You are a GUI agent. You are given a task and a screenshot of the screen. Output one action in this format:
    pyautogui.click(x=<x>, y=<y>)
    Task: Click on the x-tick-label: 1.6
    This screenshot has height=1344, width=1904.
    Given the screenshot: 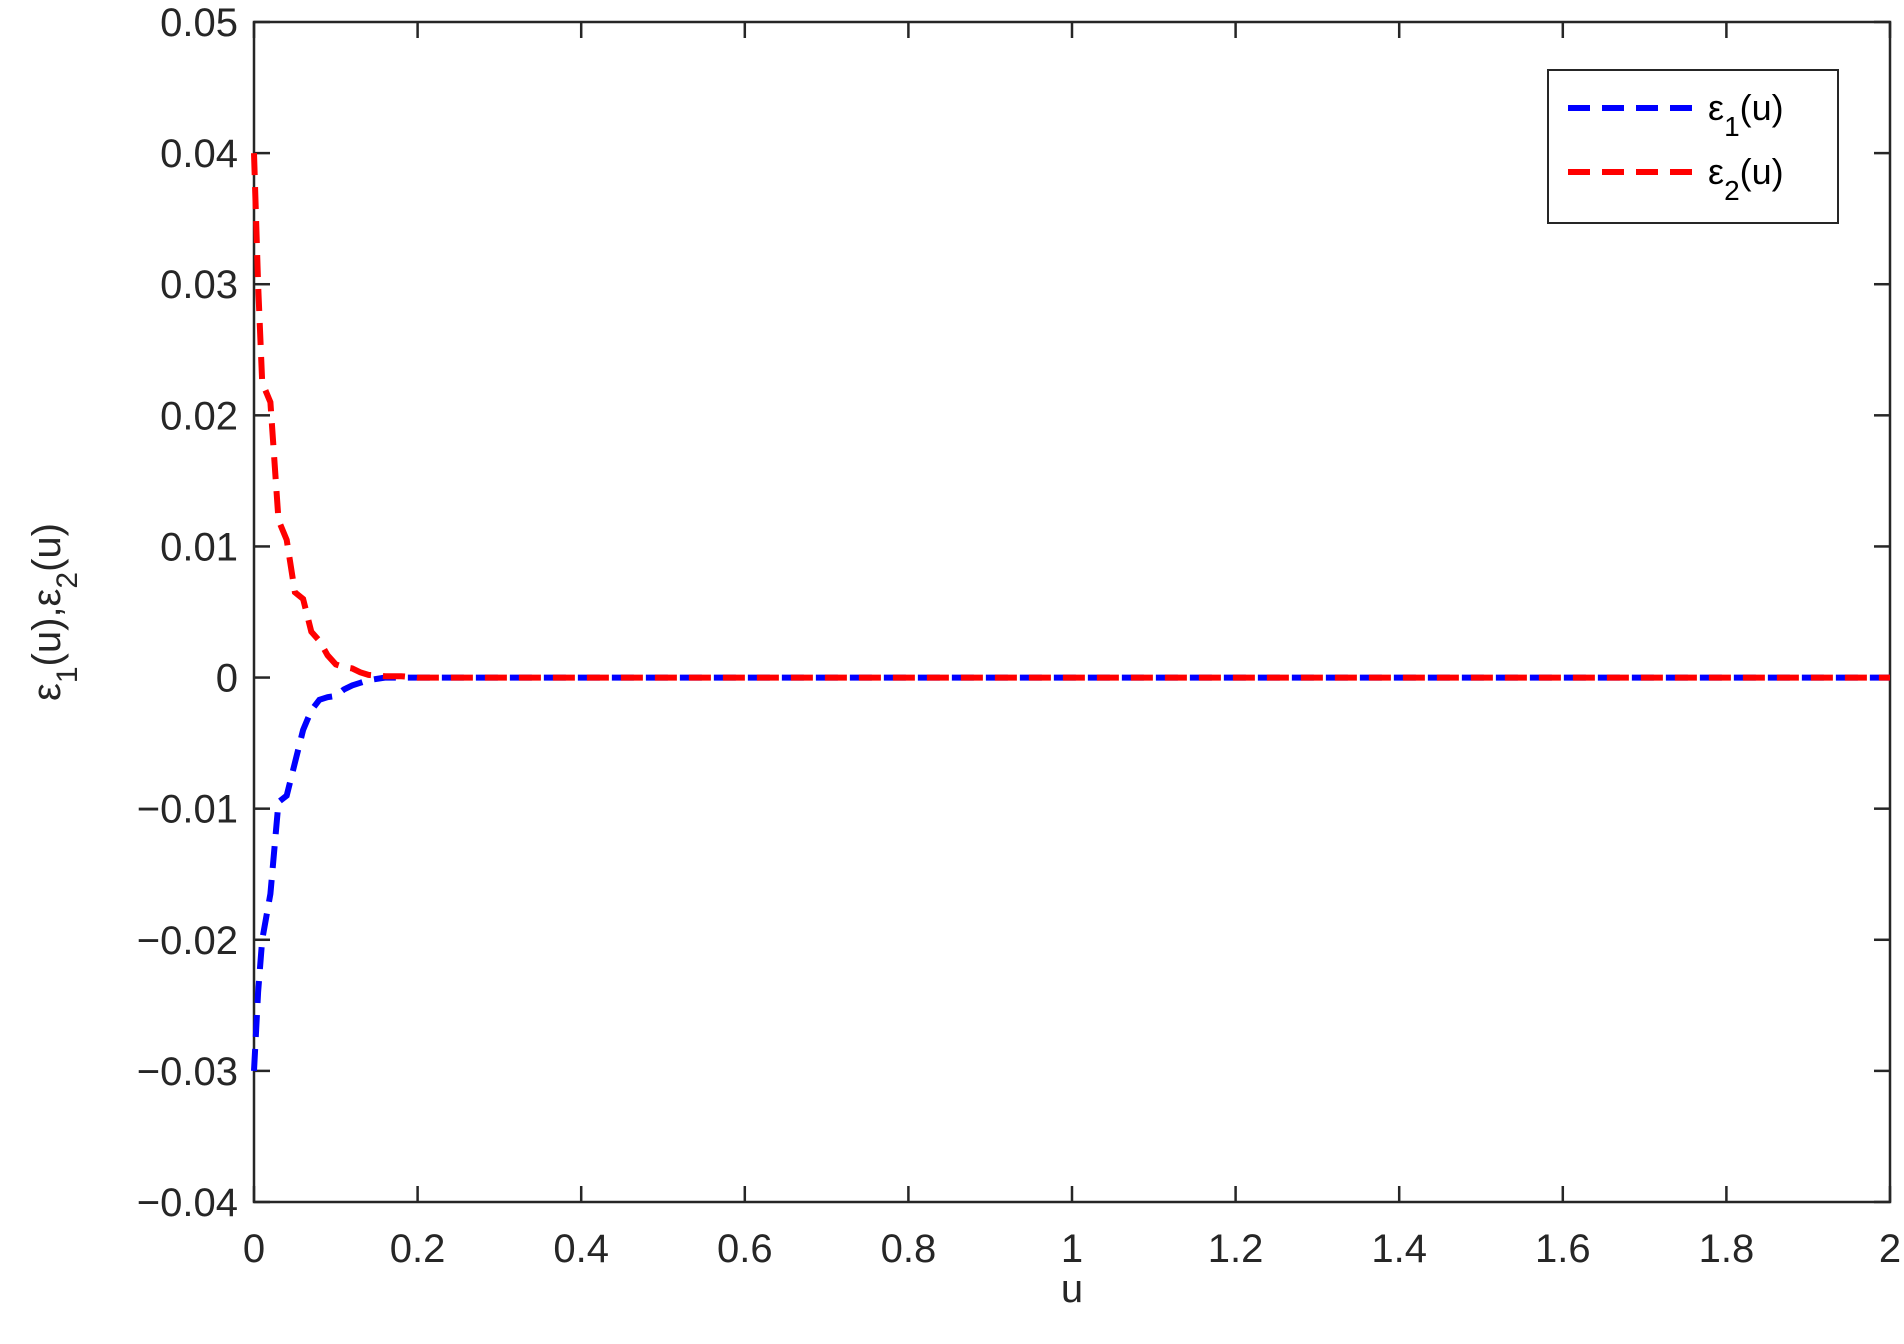 What is the action you would take?
    pyautogui.click(x=1563, y=1249)
    